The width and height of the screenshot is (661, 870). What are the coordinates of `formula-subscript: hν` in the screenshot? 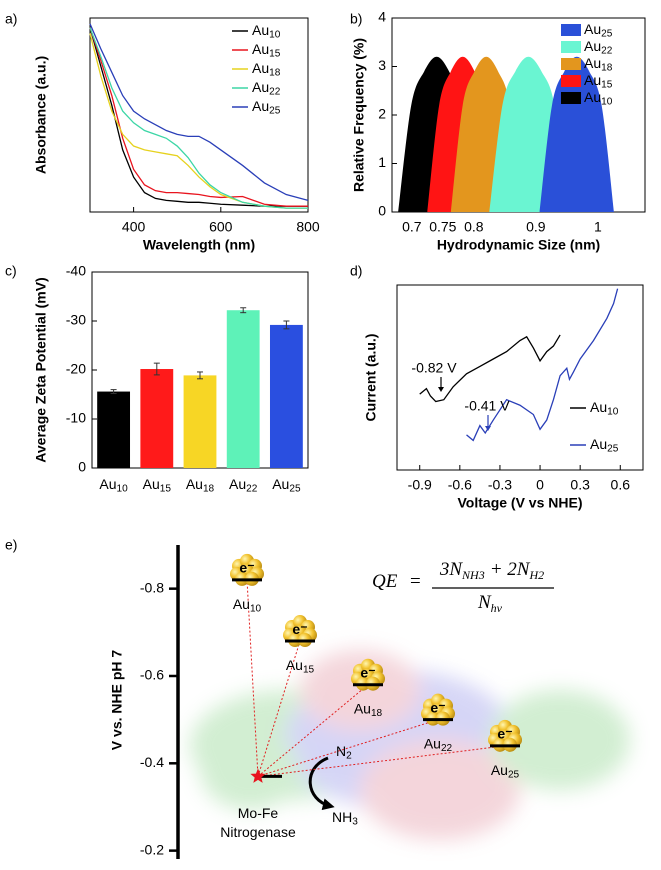 It's located at (497, 608).